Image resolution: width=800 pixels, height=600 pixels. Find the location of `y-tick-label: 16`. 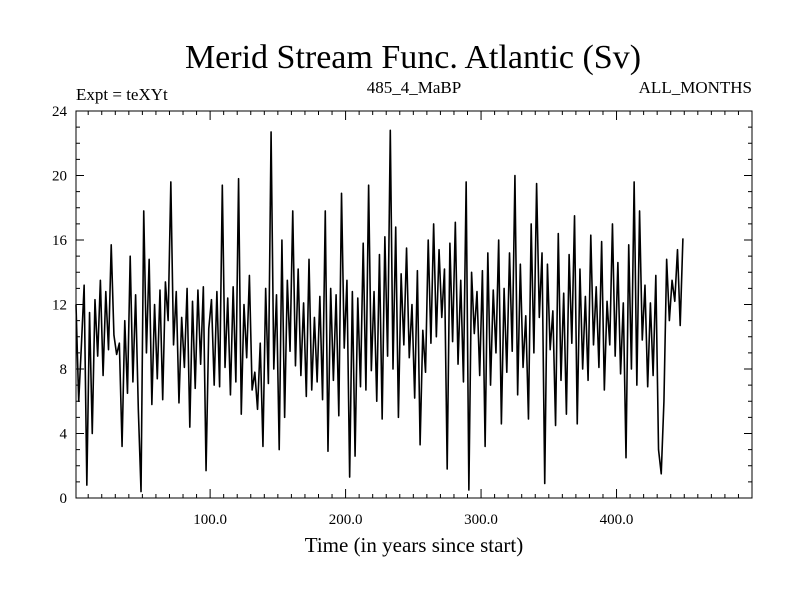

y-tick-label: 16 is located at coordinates (60, 241).